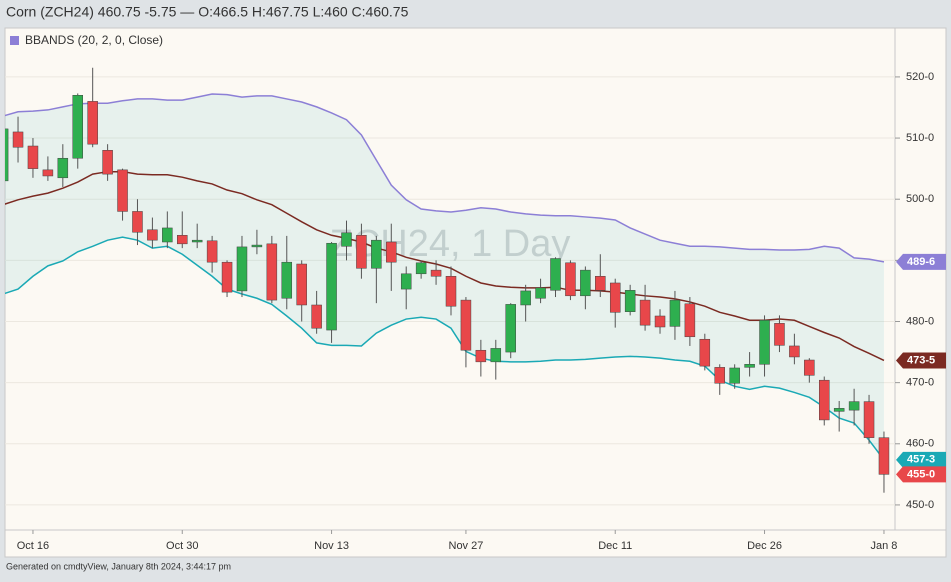  Describe the element at coordinates (466, 546) in the screenshot. I see `x-tick-label: Nov 27` at that location.